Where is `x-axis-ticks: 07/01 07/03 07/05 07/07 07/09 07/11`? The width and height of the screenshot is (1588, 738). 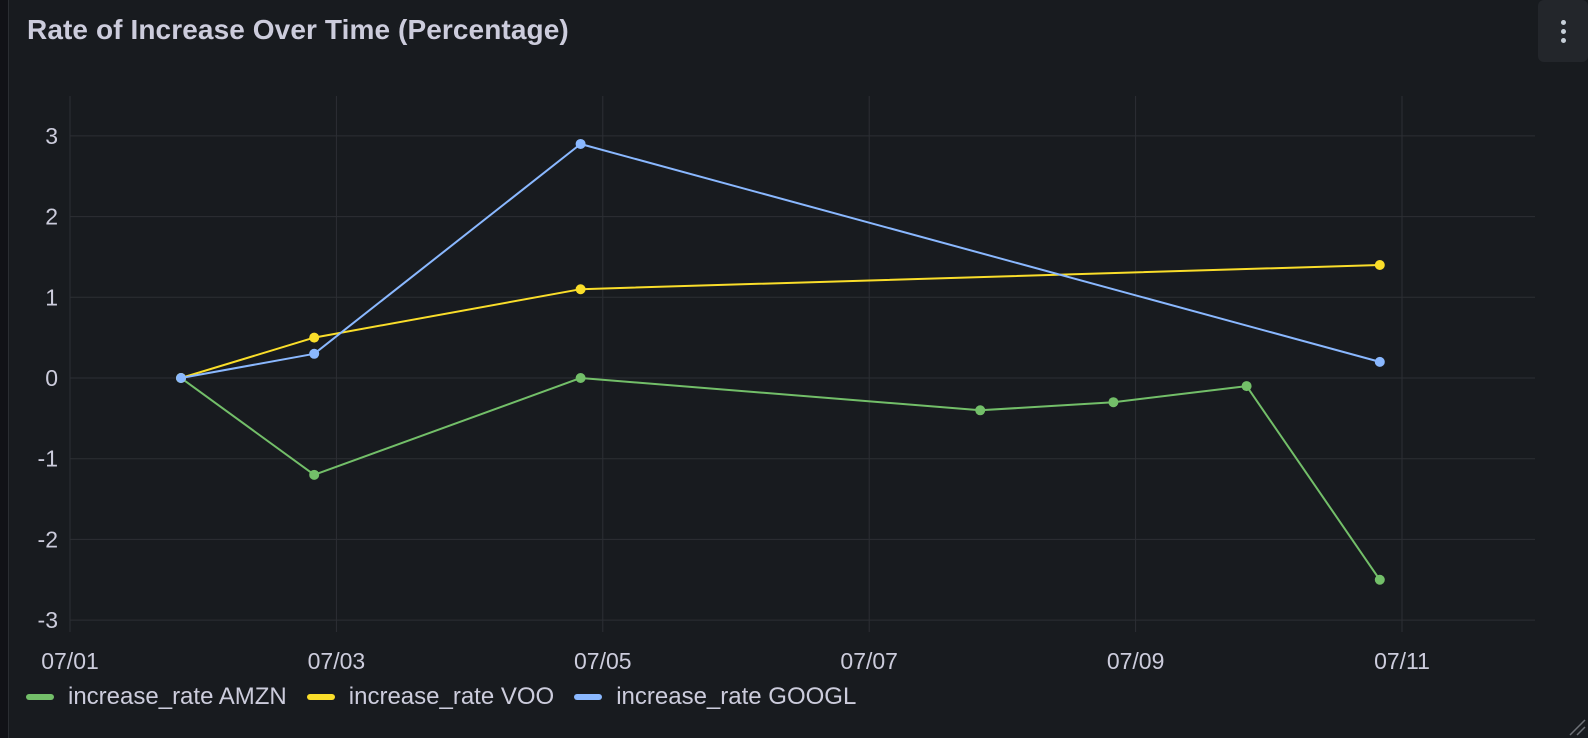 x-axis-ticks: 07/01 07/03 07/05 07/07 07/09 07/11 is located at coordinates (735, 661).